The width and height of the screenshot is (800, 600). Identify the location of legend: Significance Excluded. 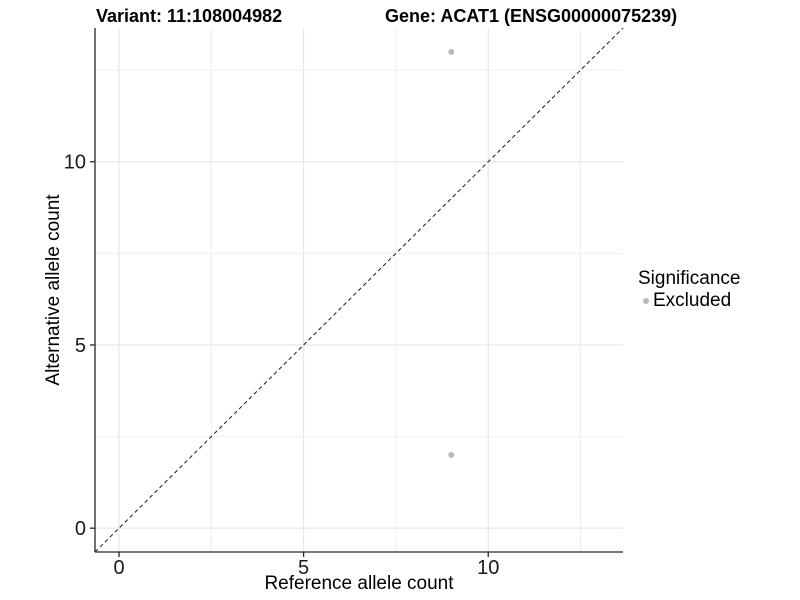
(689, 290).